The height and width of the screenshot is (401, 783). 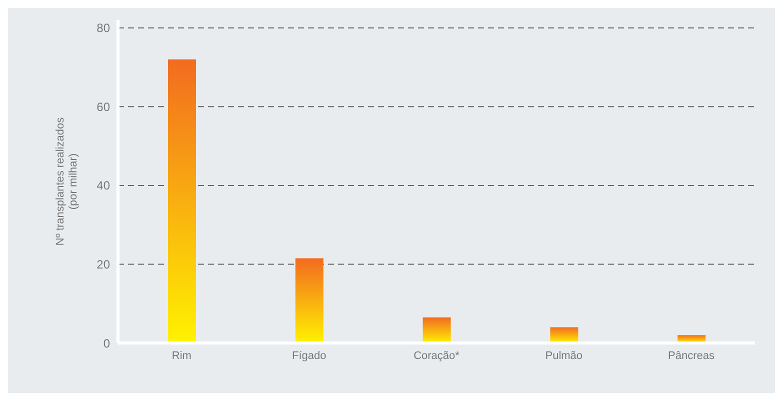 I want to click on x-tick-label: Pulmão, so click(x=564, y=356).